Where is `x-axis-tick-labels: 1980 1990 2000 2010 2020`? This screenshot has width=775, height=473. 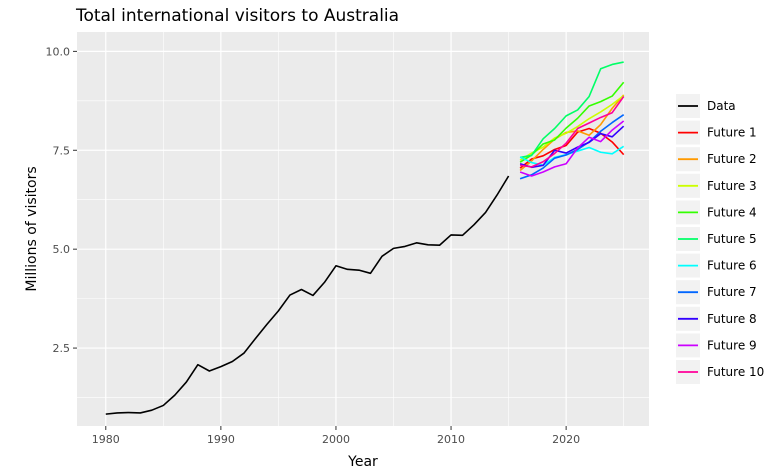
x-axis-tick-labels: 1980 1990 2000 2010 2020 is located at coordinates (336, 439).